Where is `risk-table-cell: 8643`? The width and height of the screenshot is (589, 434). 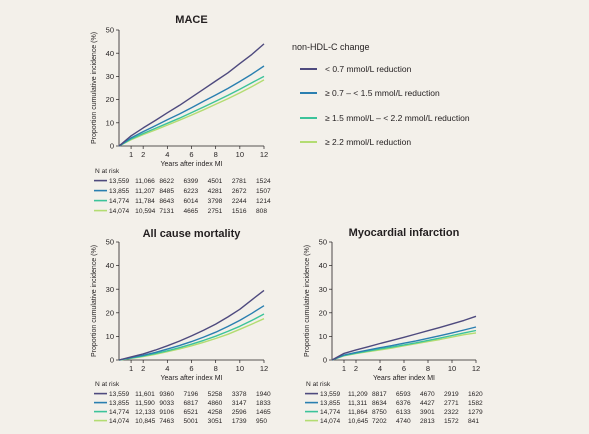
risk-table-cell: 8643 is located at coordinates (166, 201).